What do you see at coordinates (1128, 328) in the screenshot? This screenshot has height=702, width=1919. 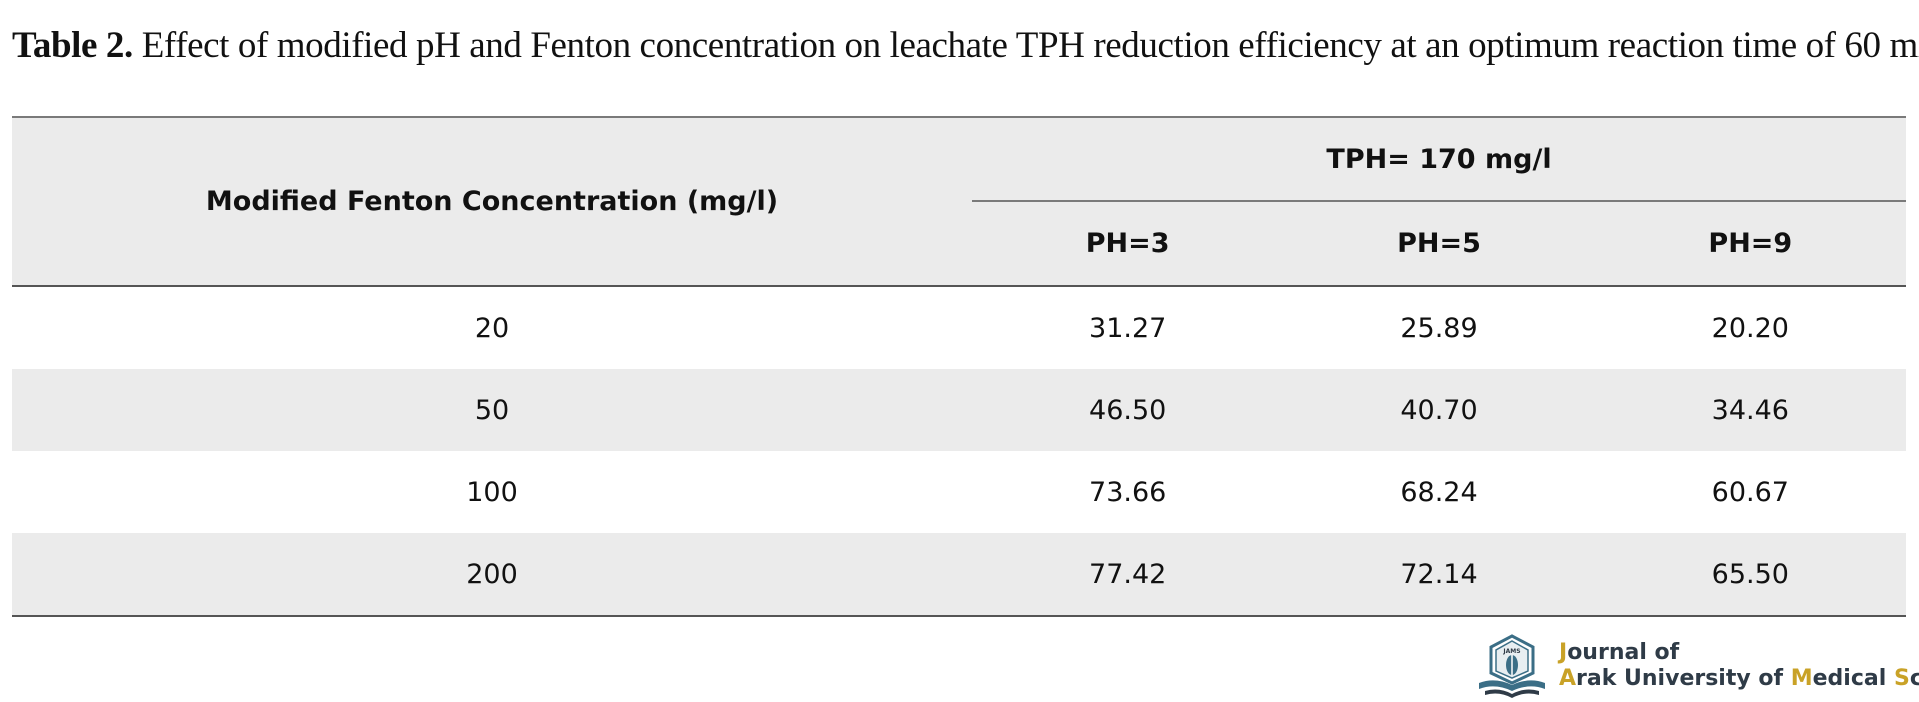 I see `value-cell: 31.27` at bounding box center [1128, 328].